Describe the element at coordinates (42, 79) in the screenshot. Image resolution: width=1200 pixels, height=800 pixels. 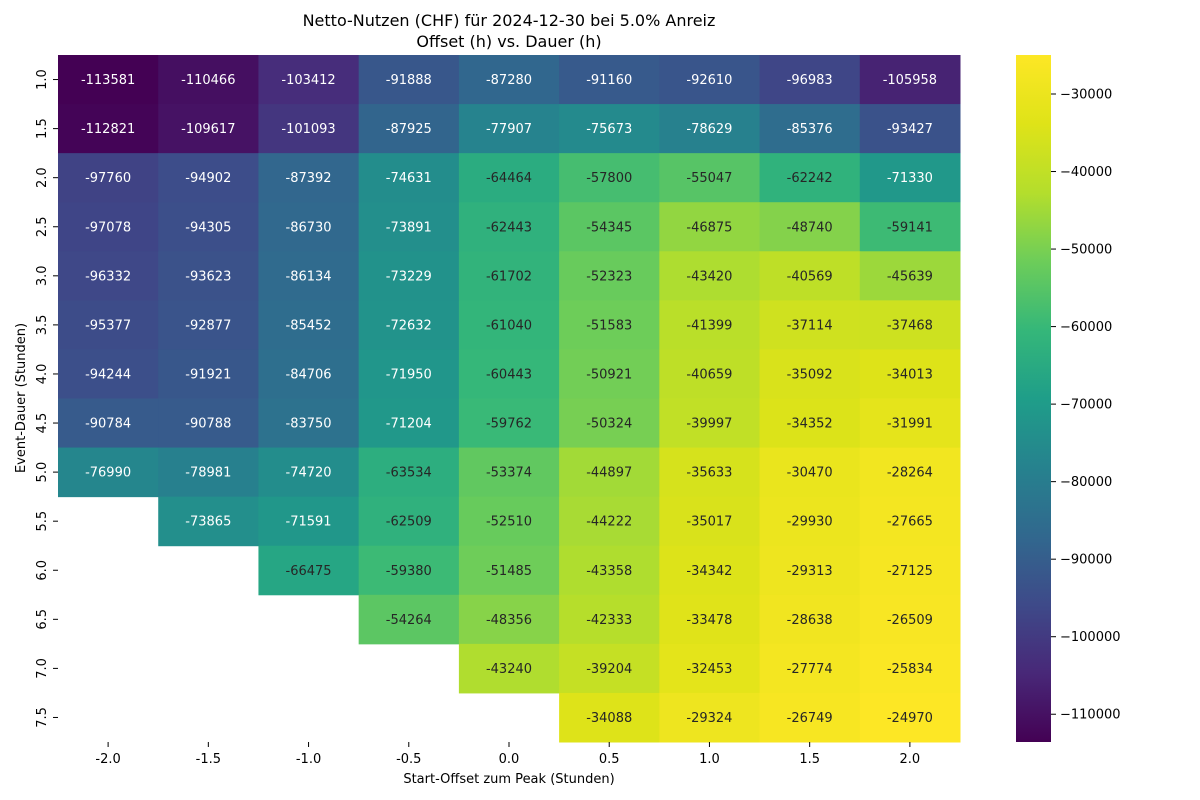
I see `y-tick-label: 1.0` at that location.